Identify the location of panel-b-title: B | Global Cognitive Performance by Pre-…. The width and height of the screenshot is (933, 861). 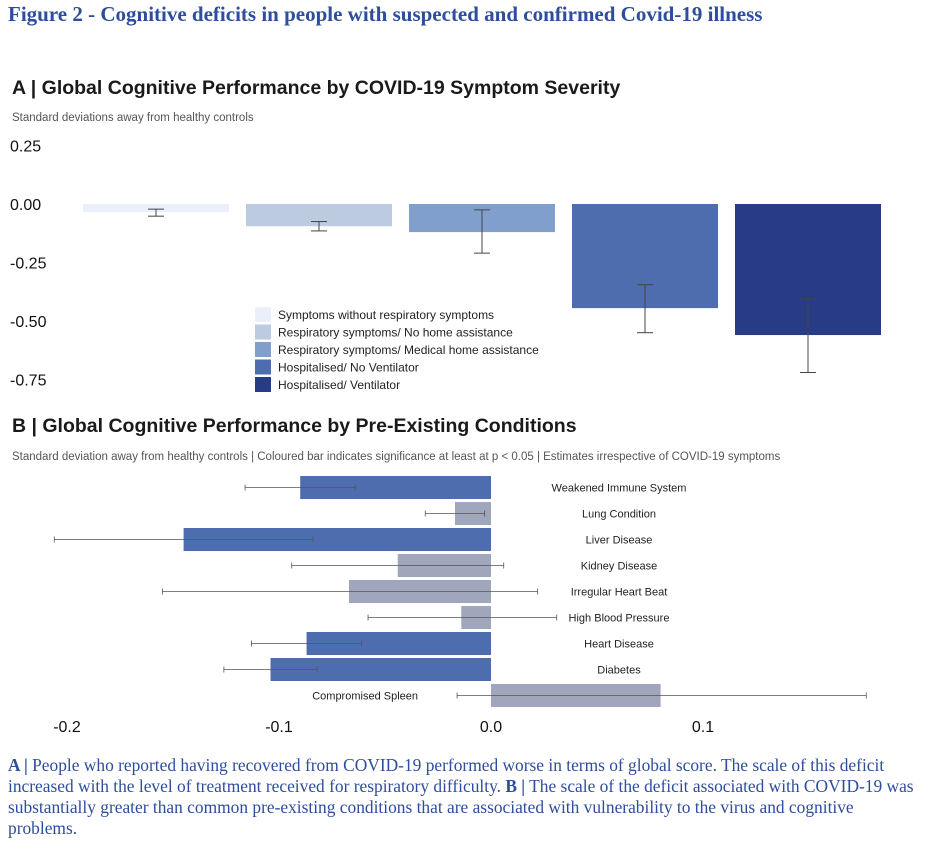
(294, 426).